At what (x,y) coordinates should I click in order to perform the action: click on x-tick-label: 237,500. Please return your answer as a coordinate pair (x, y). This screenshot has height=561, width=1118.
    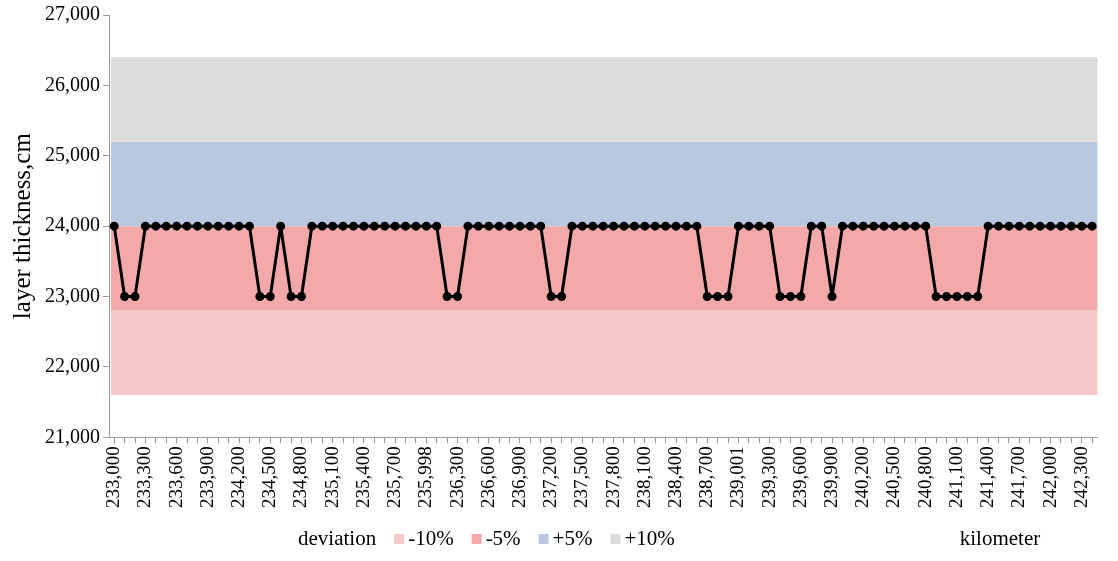
    Looking at the image, I should click on (581, 477).